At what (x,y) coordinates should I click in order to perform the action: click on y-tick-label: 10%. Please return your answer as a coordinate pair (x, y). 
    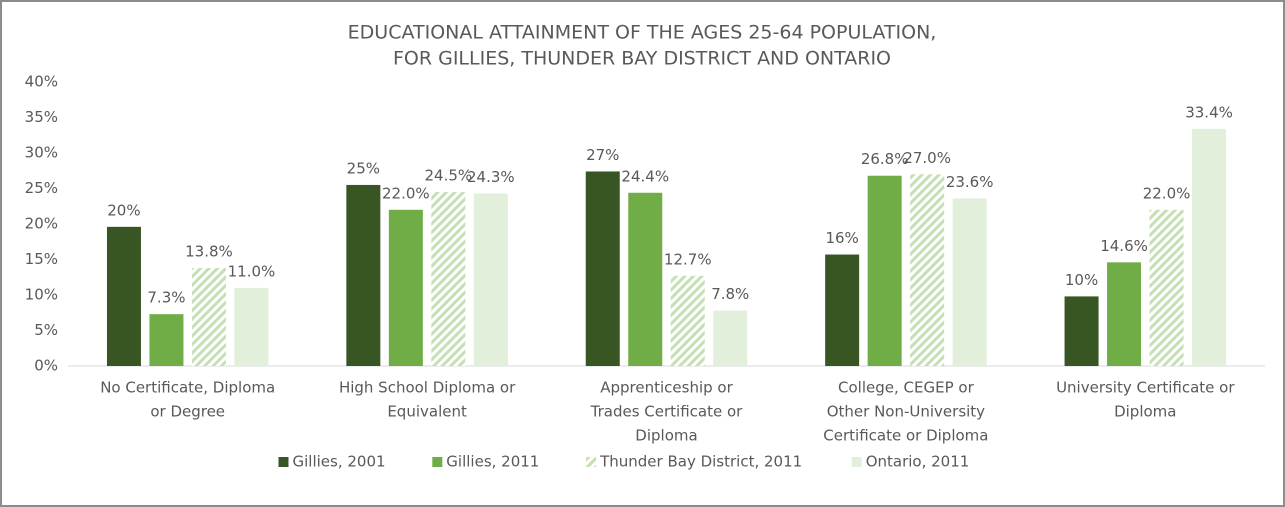
    Looking at the image, I should click on (41, 295).